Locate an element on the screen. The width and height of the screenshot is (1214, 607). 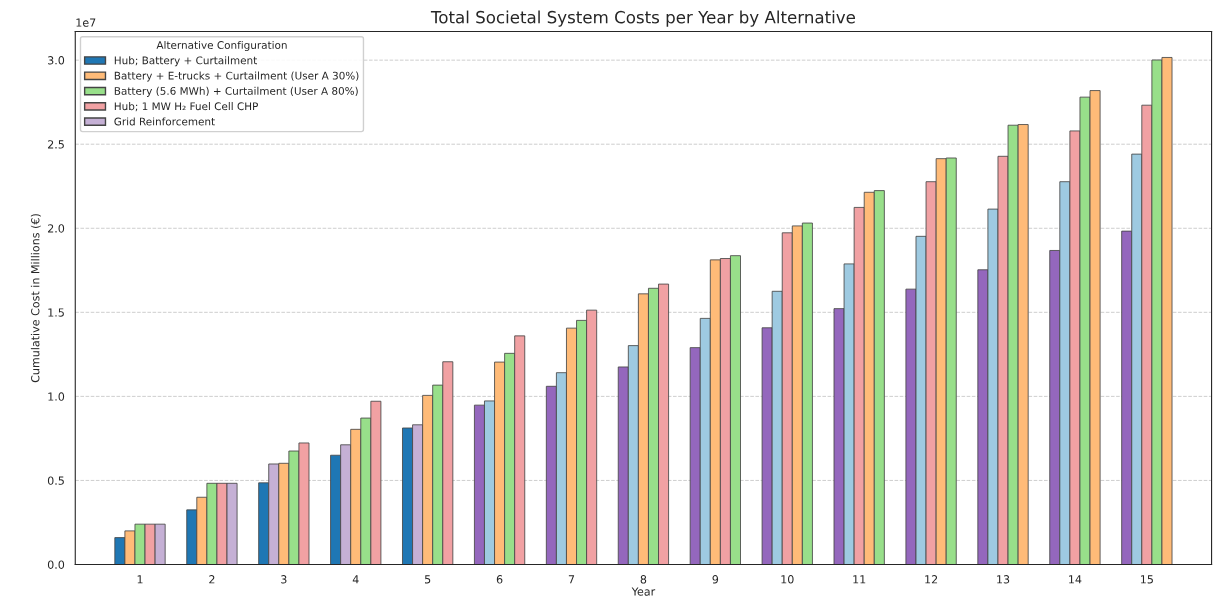
x-tick-label: 12 is located at coordinates (931, 579).